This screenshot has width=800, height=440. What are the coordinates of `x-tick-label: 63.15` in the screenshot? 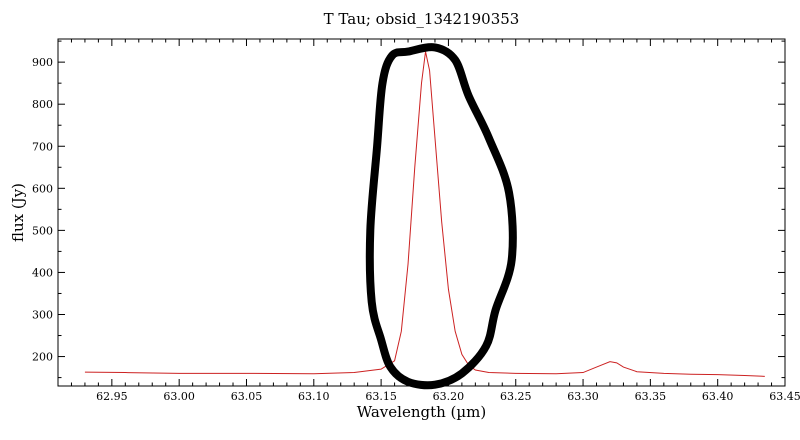 It's located at (381, 396).